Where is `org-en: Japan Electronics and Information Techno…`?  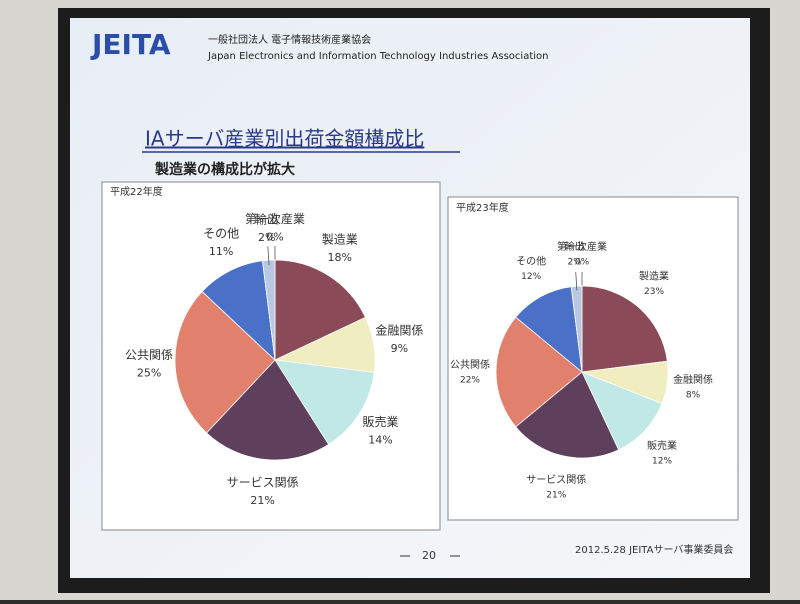 org-en: Japan Electronics and Information Techno… is located at coordinates (377, 56).